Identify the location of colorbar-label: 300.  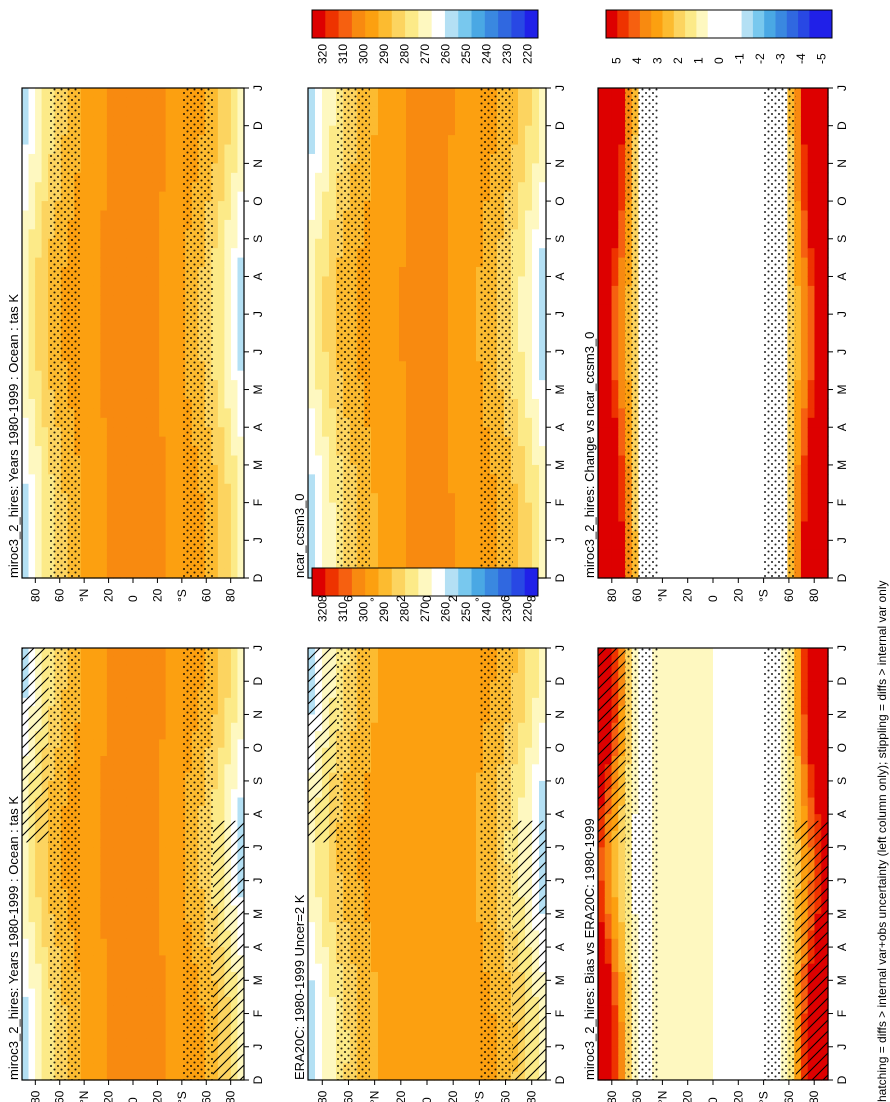
(363, 54).